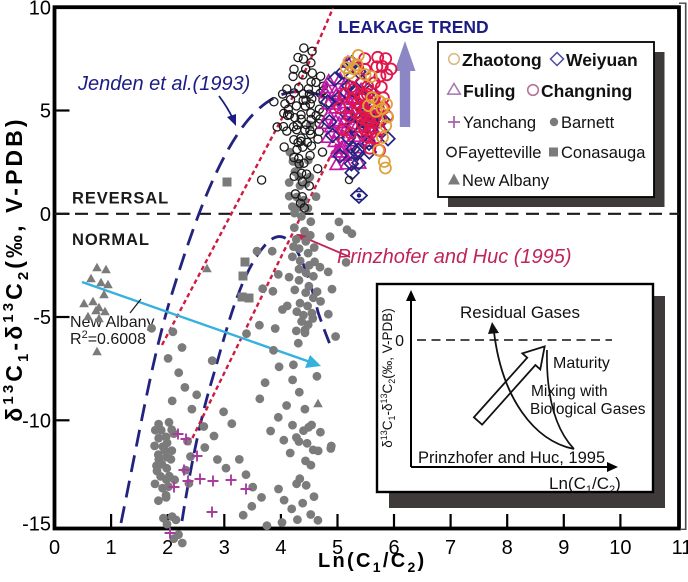  Describe the element at coordinates (111, 240) in the screenshot. I see `svg-text: NORMAL` at that location.